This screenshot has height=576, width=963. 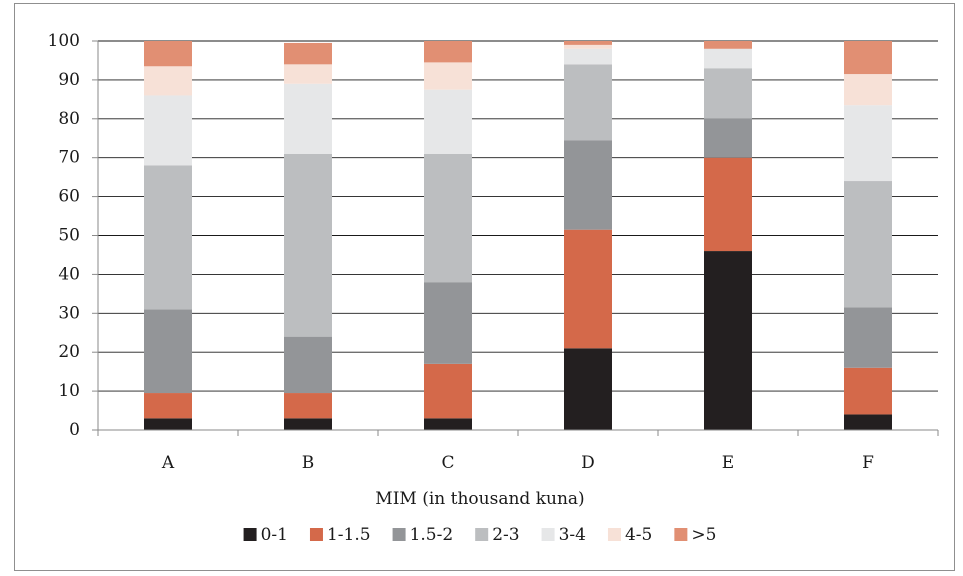 What do you see at coordinates (447, 463) in the screenshot?
I see `x-tick-label: C` at bounding box center [447, 463].